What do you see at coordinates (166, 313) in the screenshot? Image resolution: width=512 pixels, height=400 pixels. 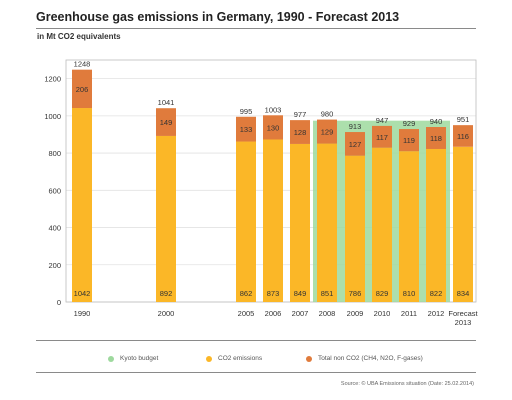 I see `x-tick-label-2000: 2000` at bounding box center [166, 313].